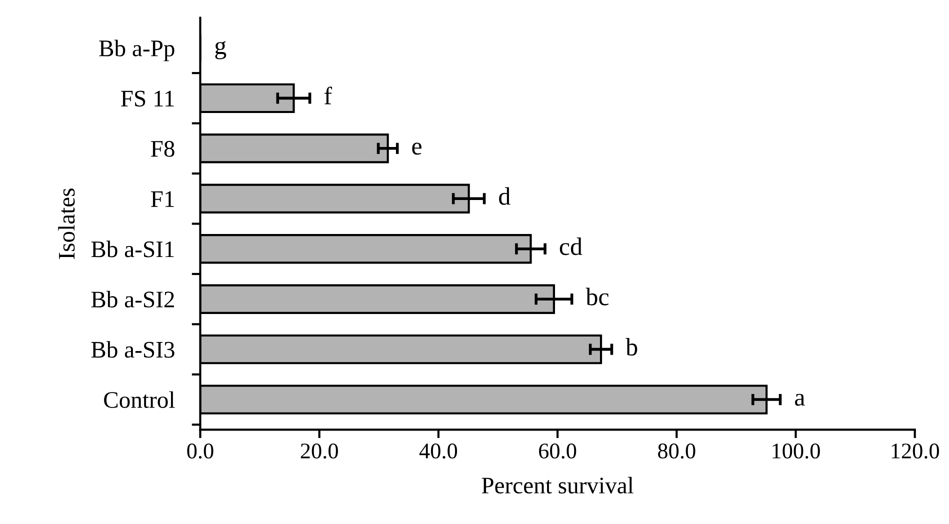 This screenshot has width=949, height=524. Describe the element at coordinates (796, 451) in the screenshot. I see `x-tick-label: 100.0` at that location.